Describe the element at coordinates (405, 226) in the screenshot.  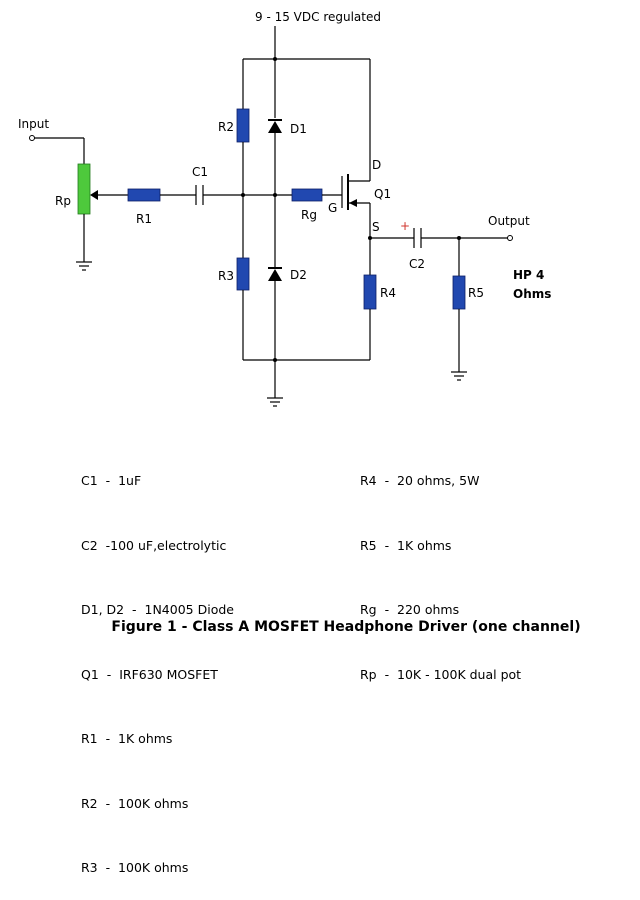
I see `c2-polarity-mark: +` at that location.